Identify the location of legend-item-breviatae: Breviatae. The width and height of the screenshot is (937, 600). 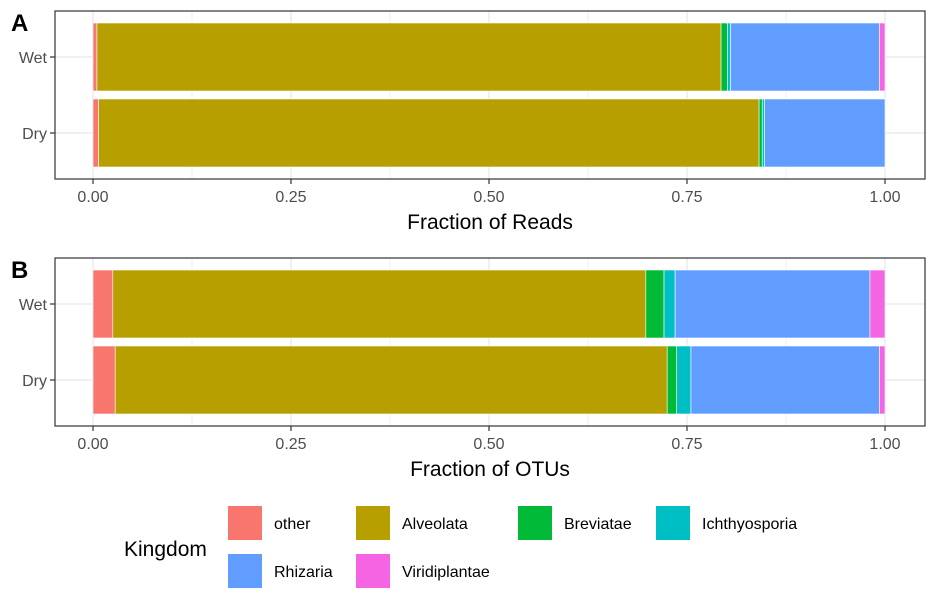
(575, 523).